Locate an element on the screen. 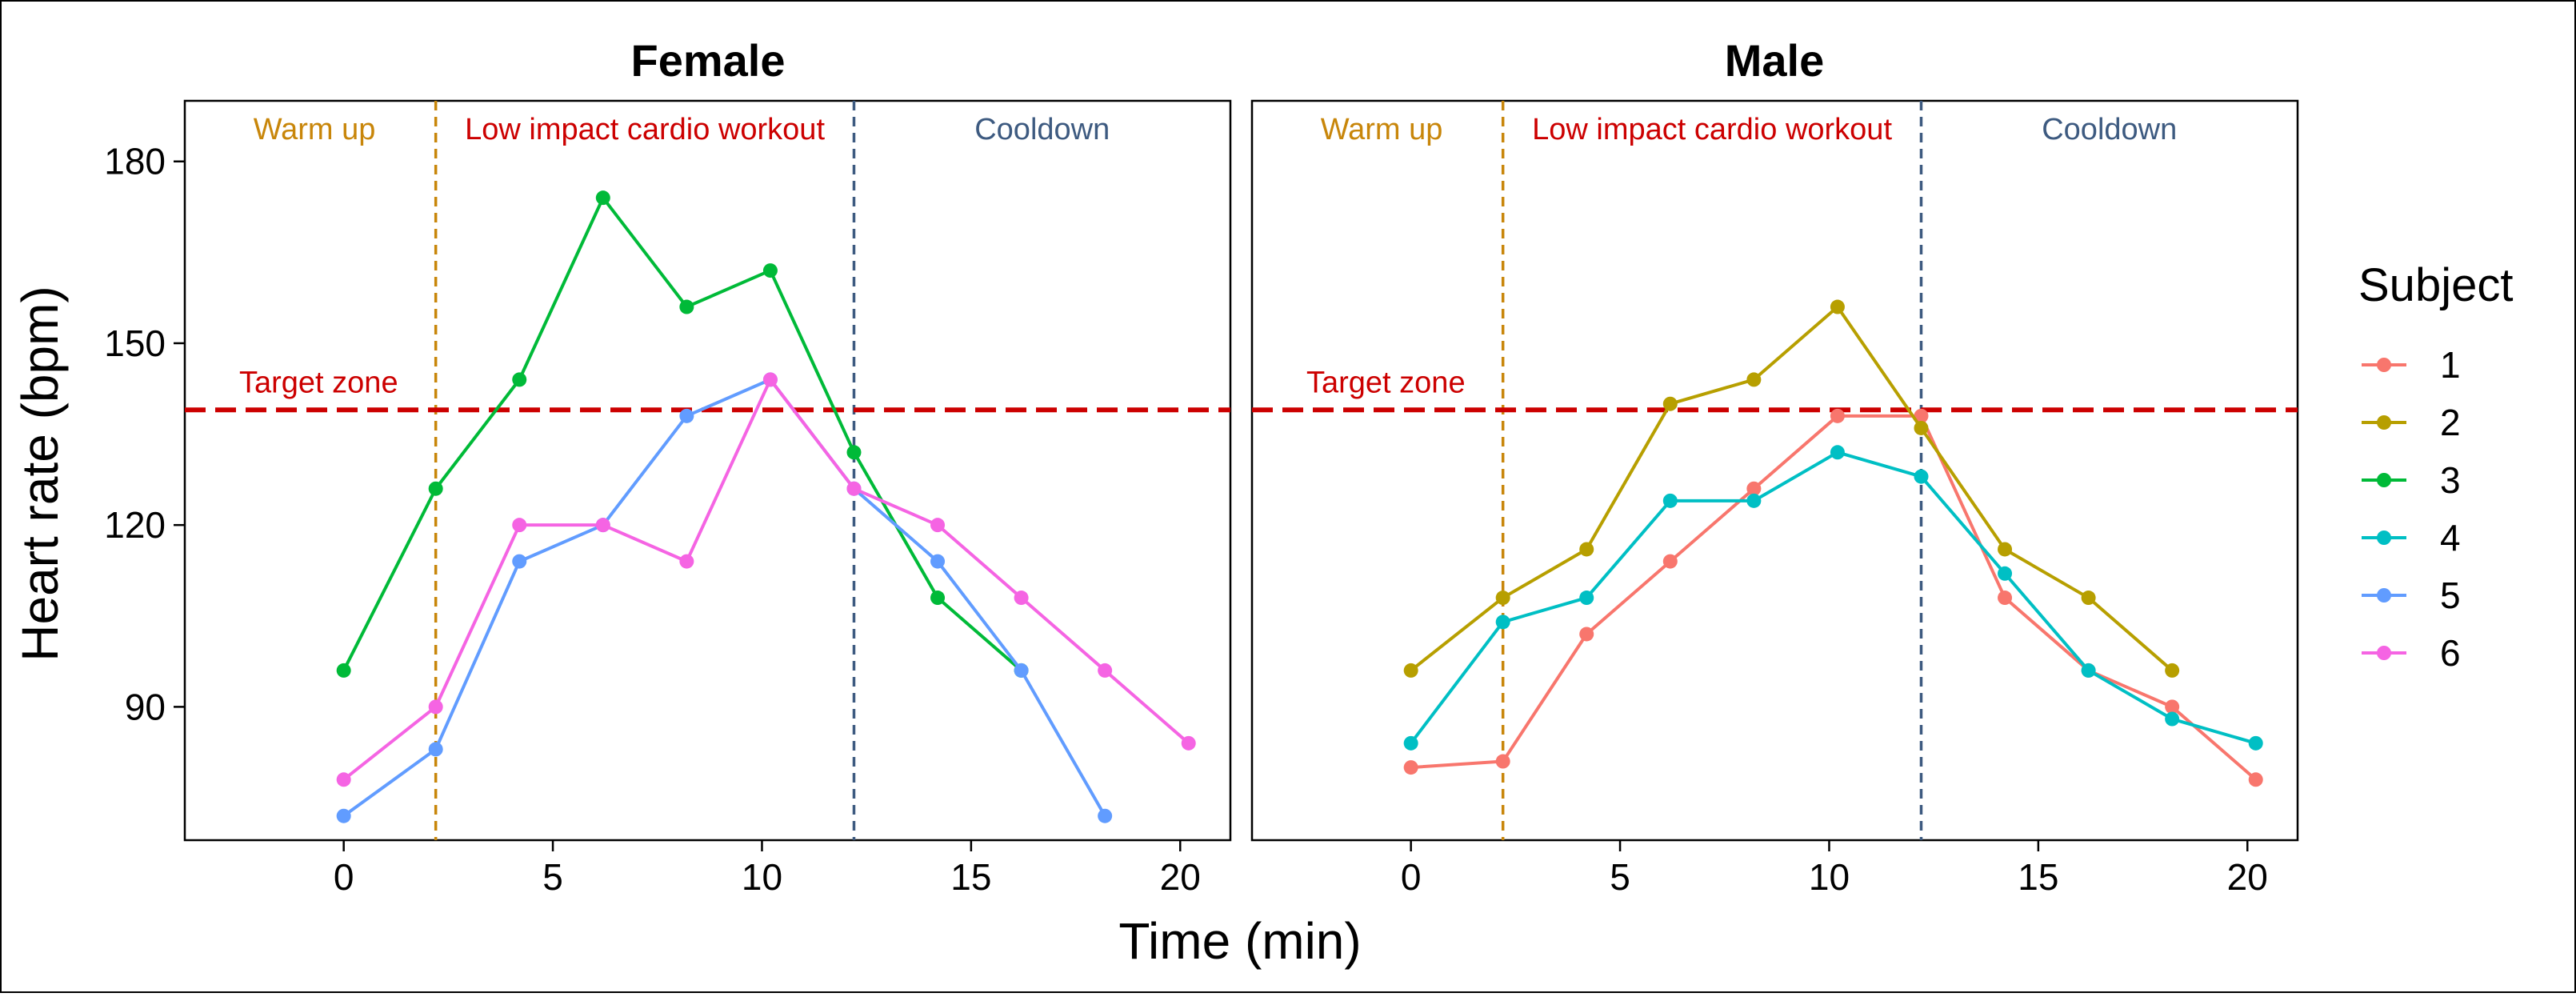 Image resolution: width=2576 pixels, height=997 pixels. y-axis-title: Heart rate (bpm) is located at coordinates (40, 473).